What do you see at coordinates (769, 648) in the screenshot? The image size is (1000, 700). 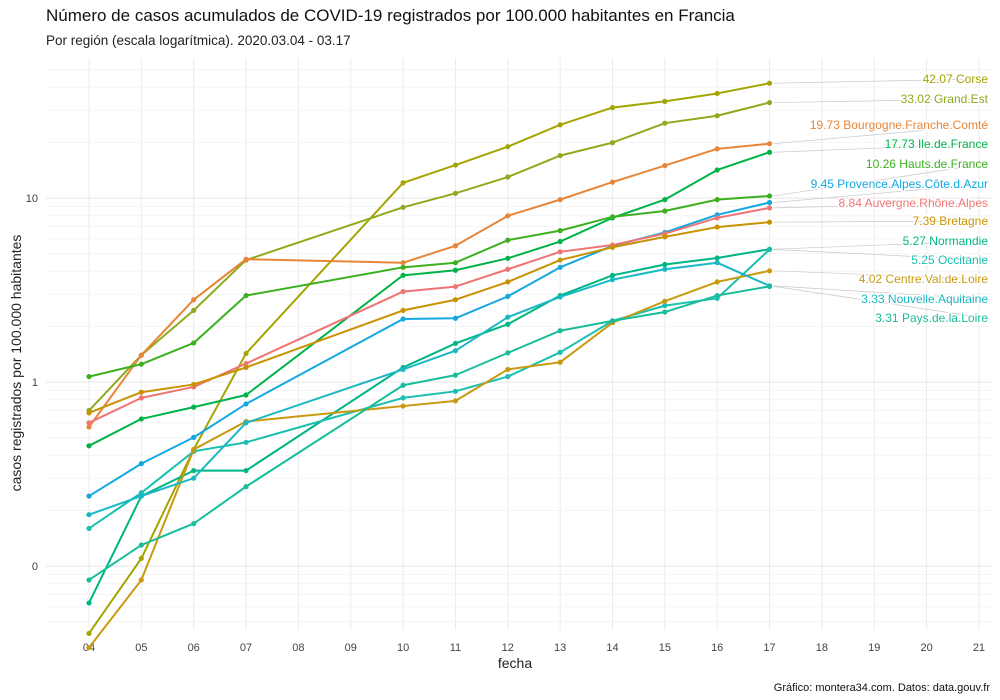 I see `x-tick-label: 17` at bounding box center [769, 648].